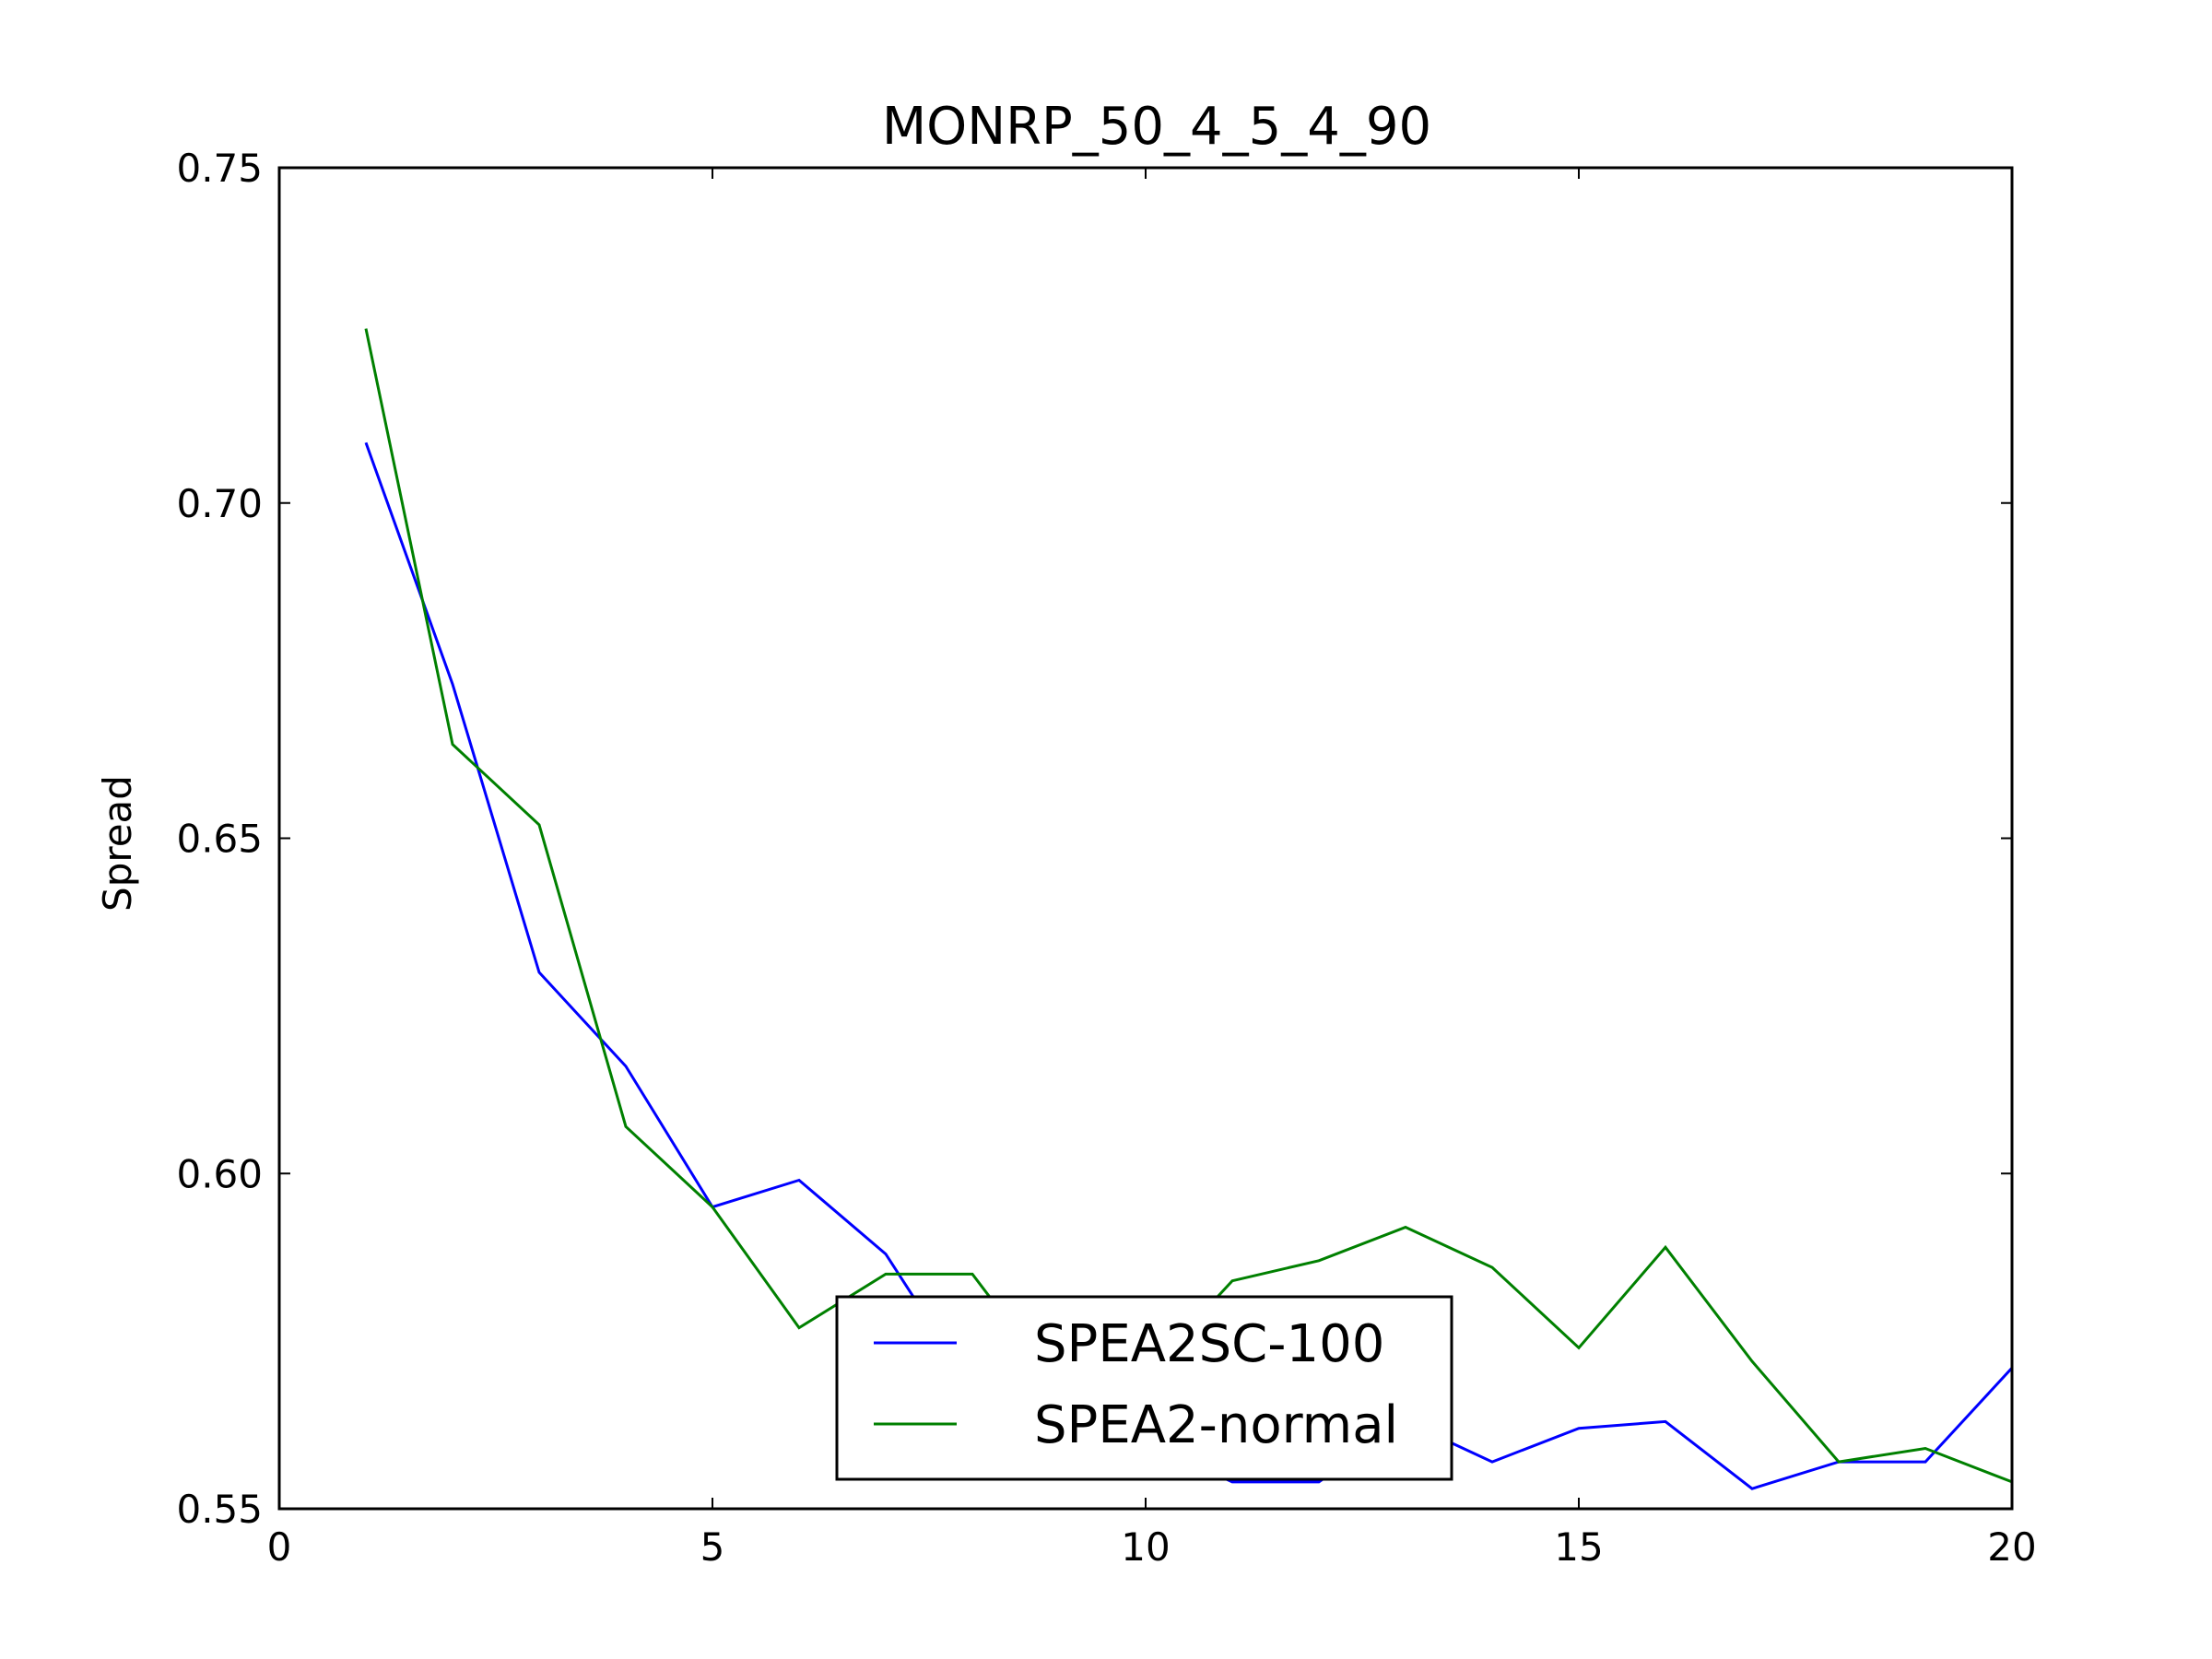 This screenshot has height=1659, width=2212. I want to click on chart-title: MONRP_50_4_5_4_90, so click(1156, 127).